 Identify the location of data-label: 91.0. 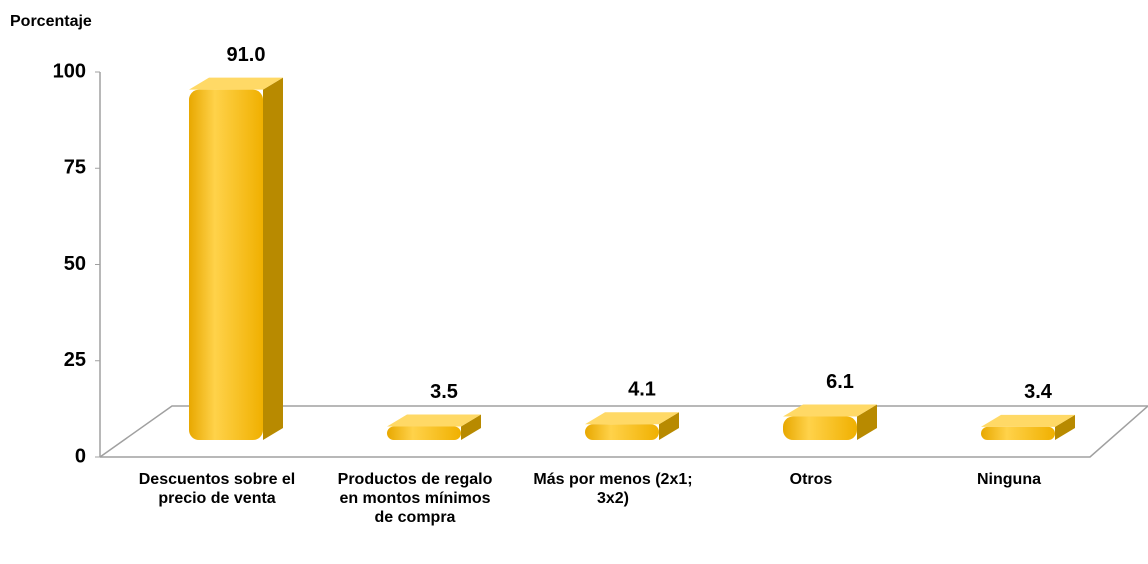
(246, 55).